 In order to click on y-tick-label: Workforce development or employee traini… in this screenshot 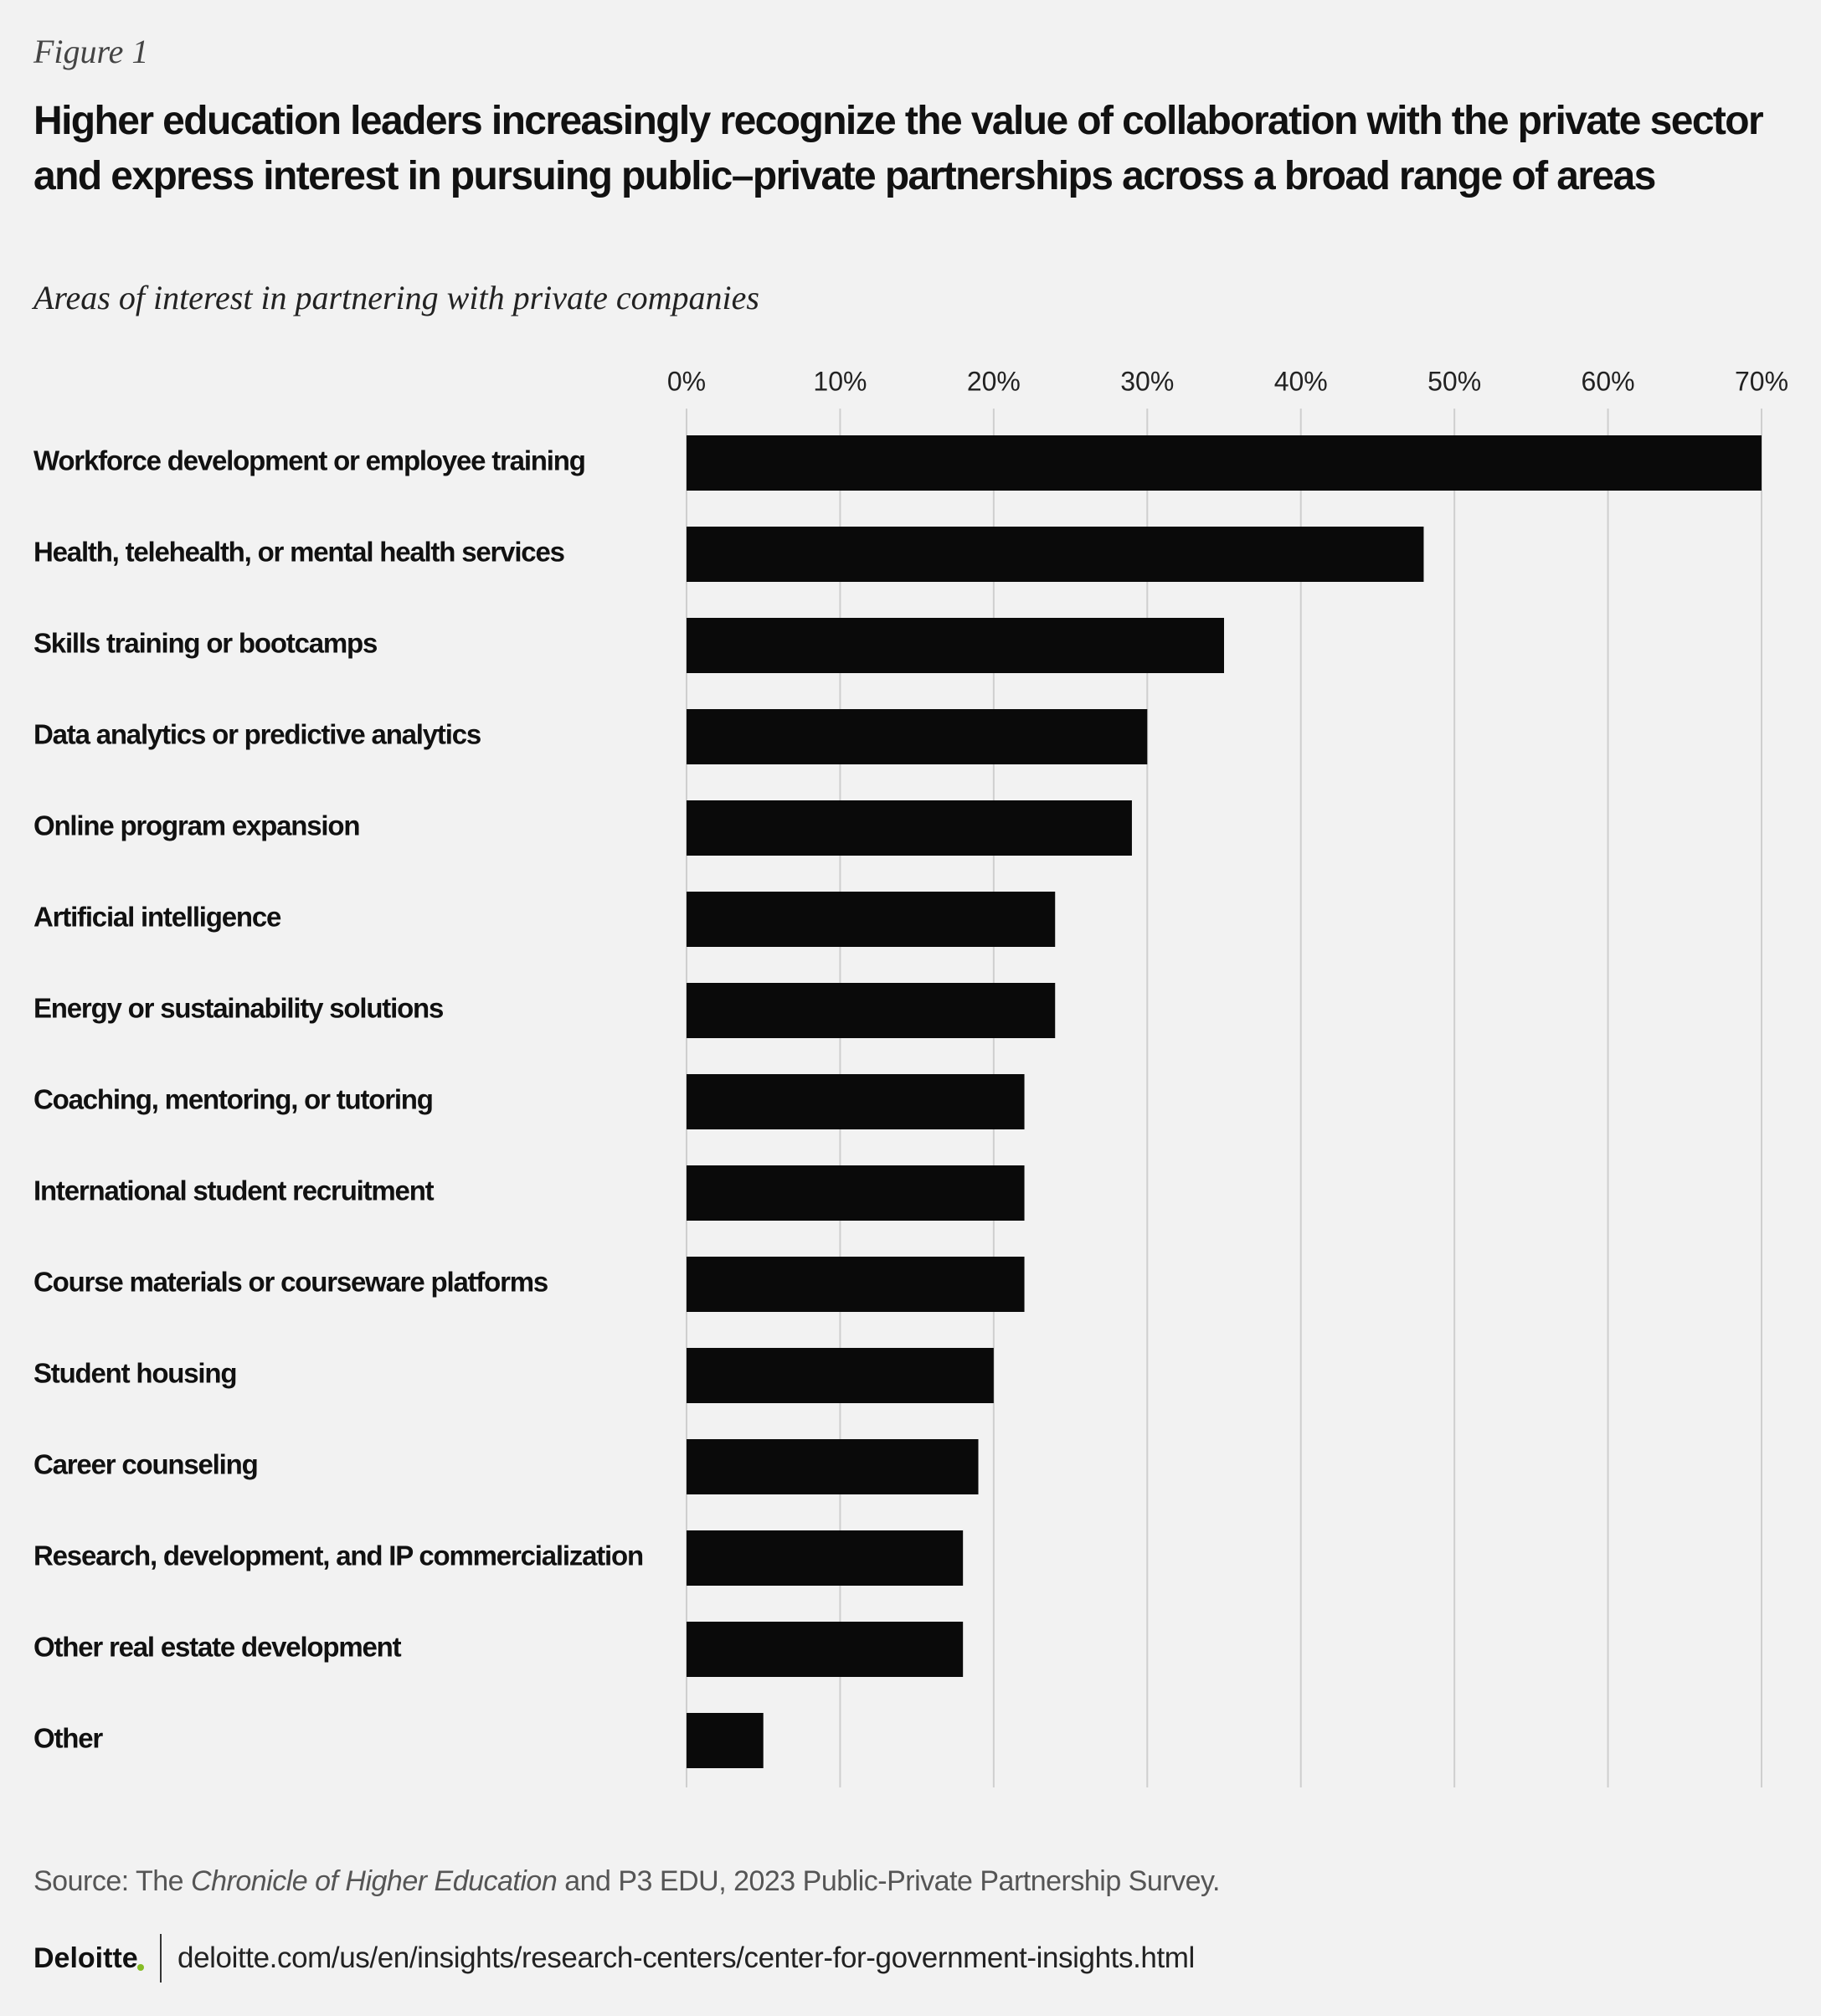, I will do `click(309, 460)`.